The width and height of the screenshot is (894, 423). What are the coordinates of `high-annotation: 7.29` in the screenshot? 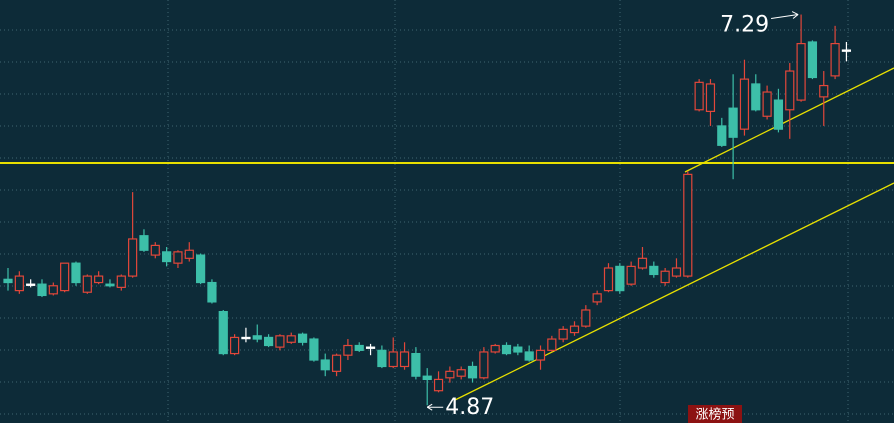 It's located at (744, 25).